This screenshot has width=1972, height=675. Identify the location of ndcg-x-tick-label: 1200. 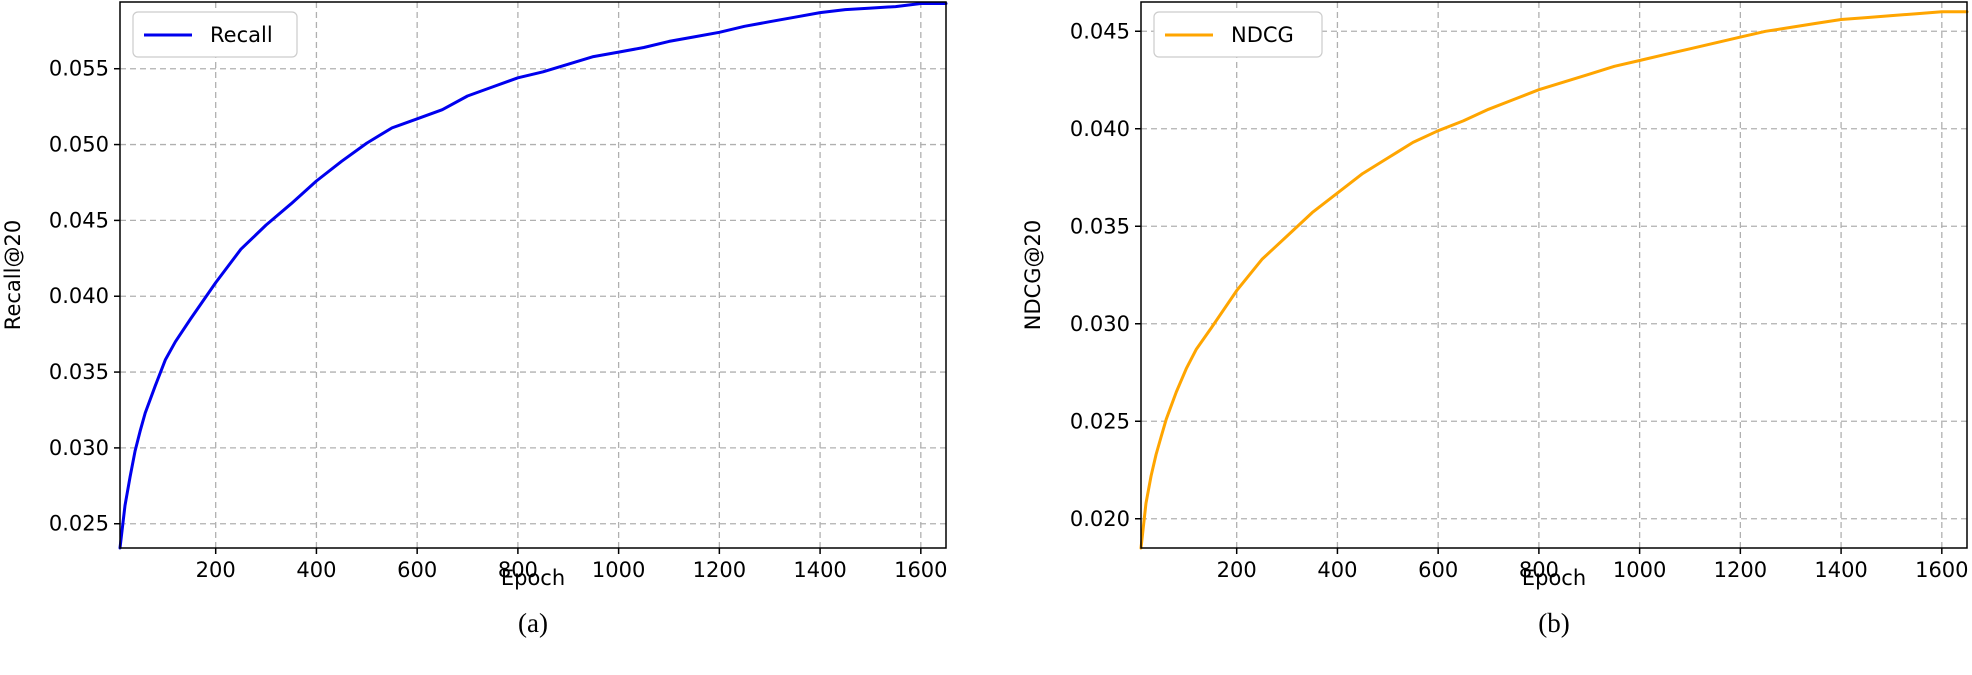
(1740, 570).